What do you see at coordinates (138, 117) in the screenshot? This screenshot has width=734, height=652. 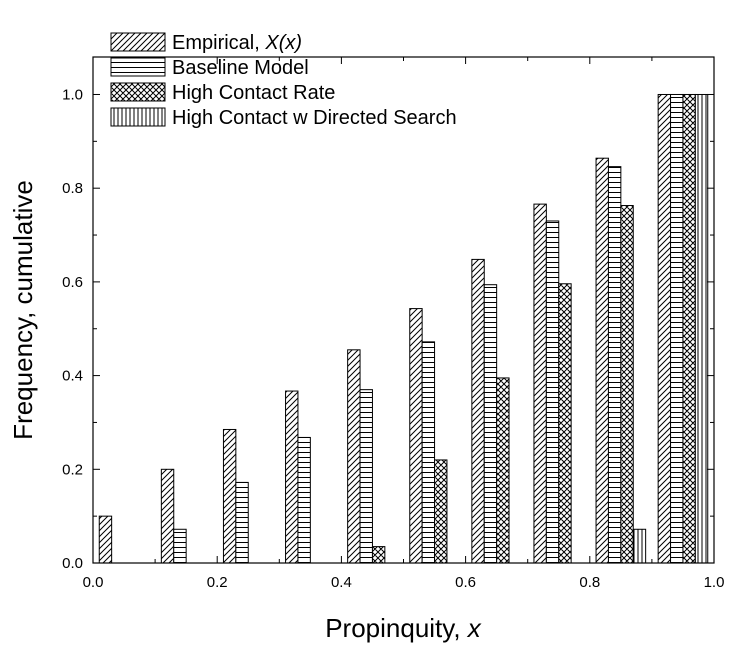 I see `legend-swatch-vertical` at bounding box center [138, 117].